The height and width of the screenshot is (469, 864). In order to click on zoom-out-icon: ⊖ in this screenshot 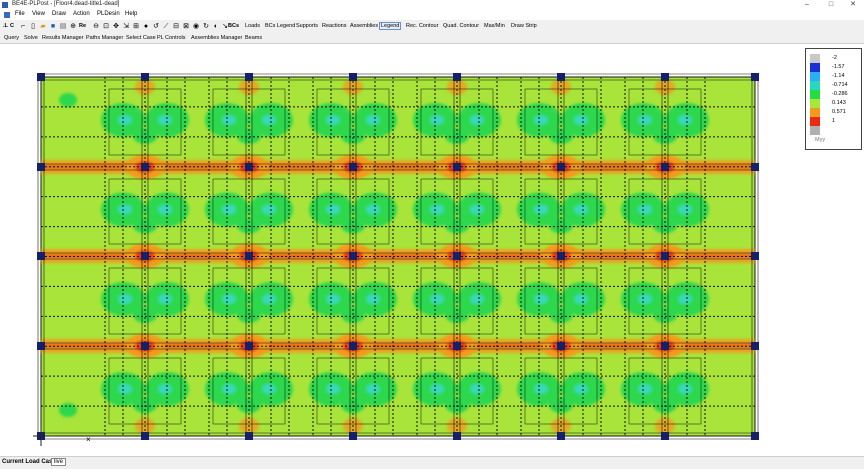, I will do `click(96, 26)`.